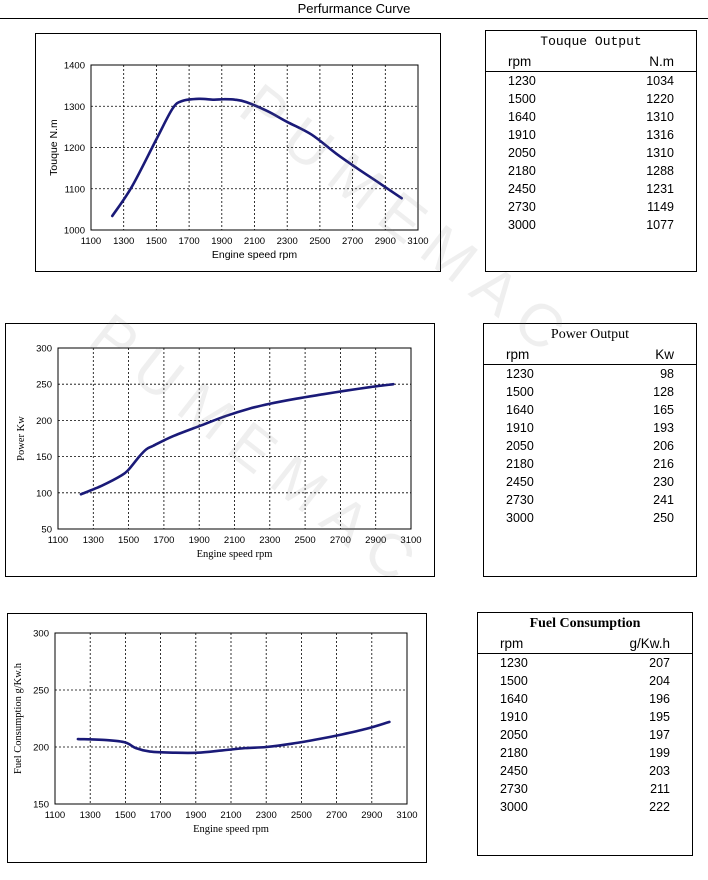 The image size is (708, 880). What do you see at coordinates (659, 753) in the screenshot?
I see `table-cell-value: 199` at bounding box center [659, 753].